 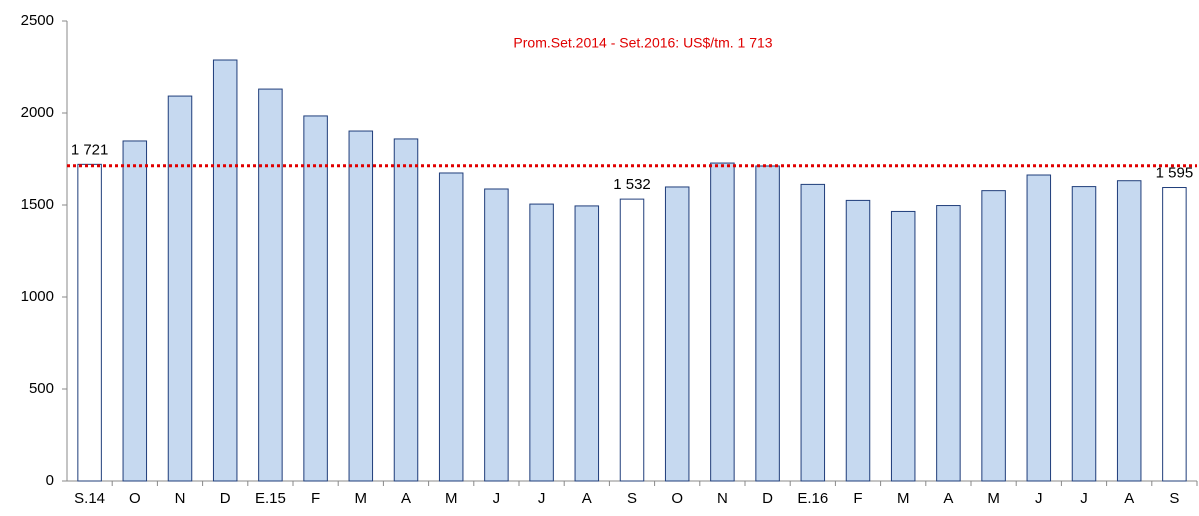 What do you see at coordinates (812, 498) in the screenshot?
I see `x-tick-label: E.16` at bounding box center [812, 498].